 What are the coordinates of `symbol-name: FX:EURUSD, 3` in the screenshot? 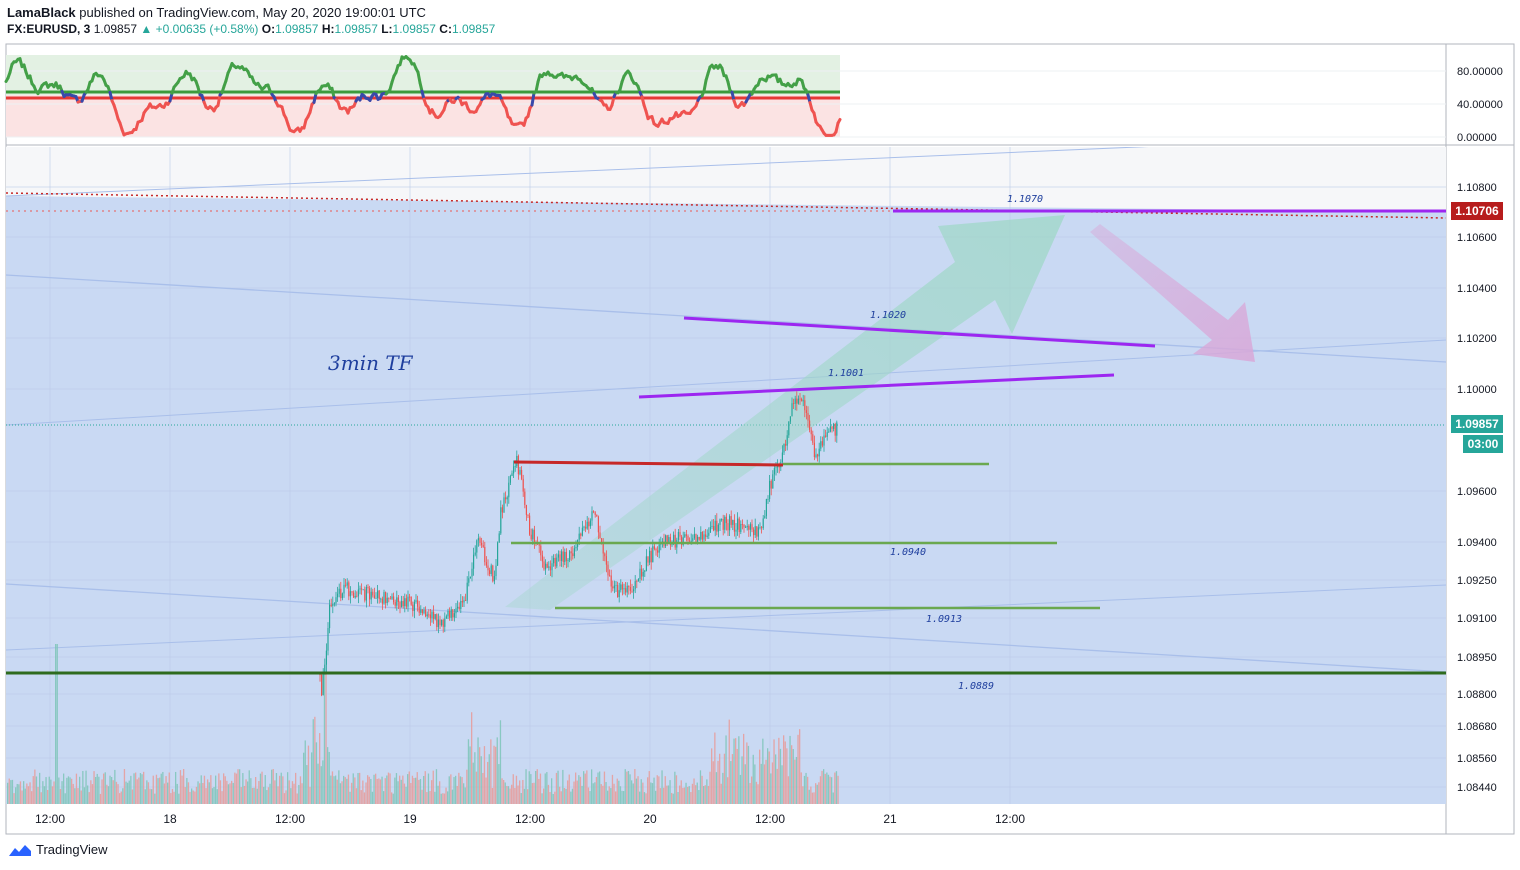 It's located at (49, 29).